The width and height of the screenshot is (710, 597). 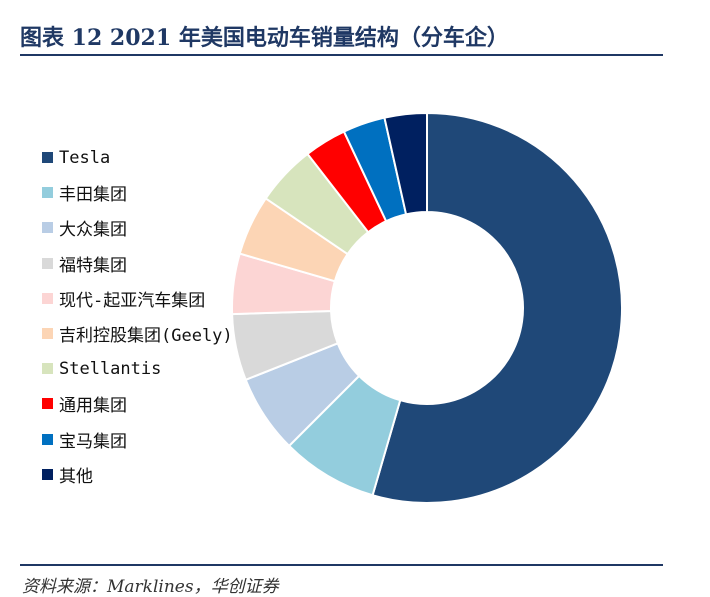 I want to click on legend-label: Tesla, so click(x=85, y=157).